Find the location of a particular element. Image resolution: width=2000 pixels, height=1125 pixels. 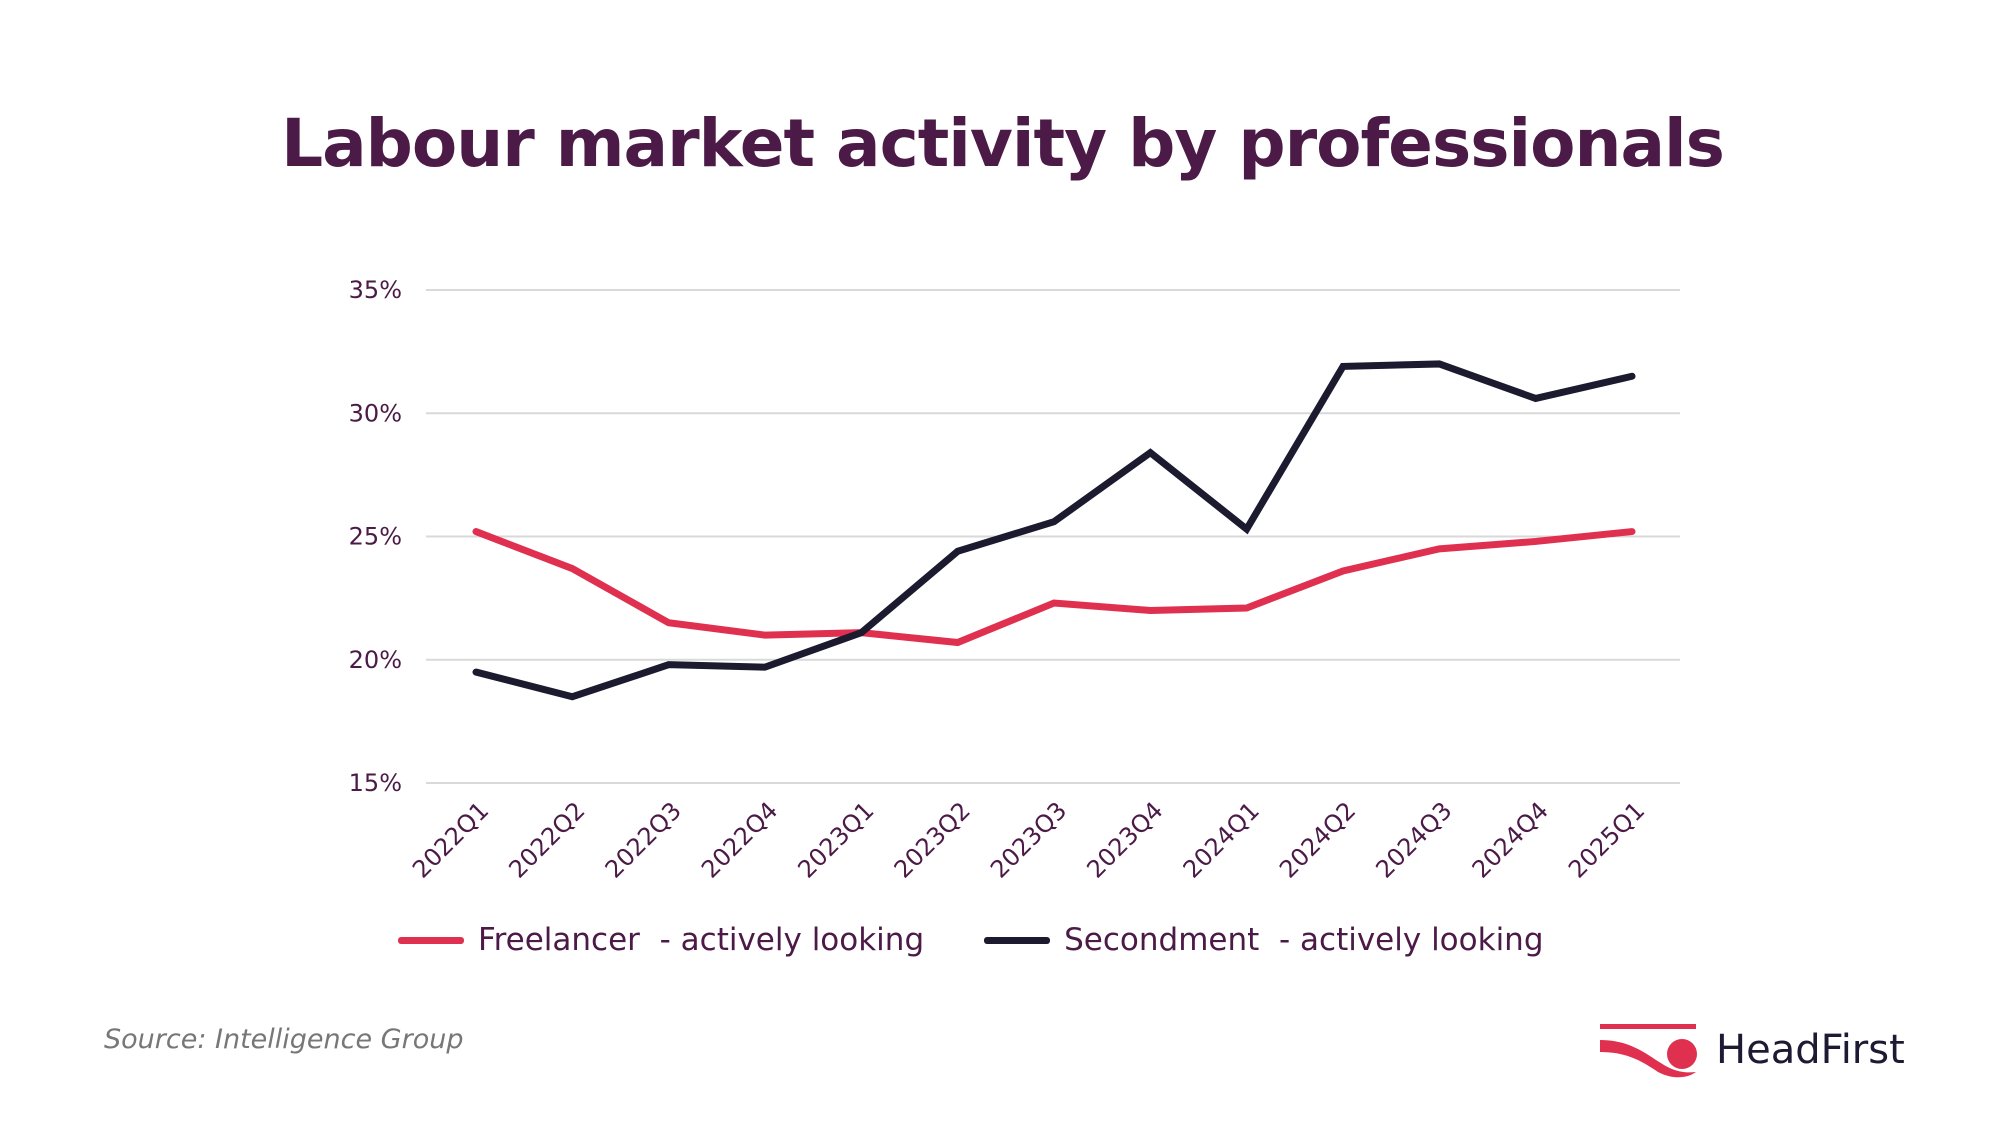

legend-item-secondment: Secondment - actively looking is located at coordinates (1264, 940).